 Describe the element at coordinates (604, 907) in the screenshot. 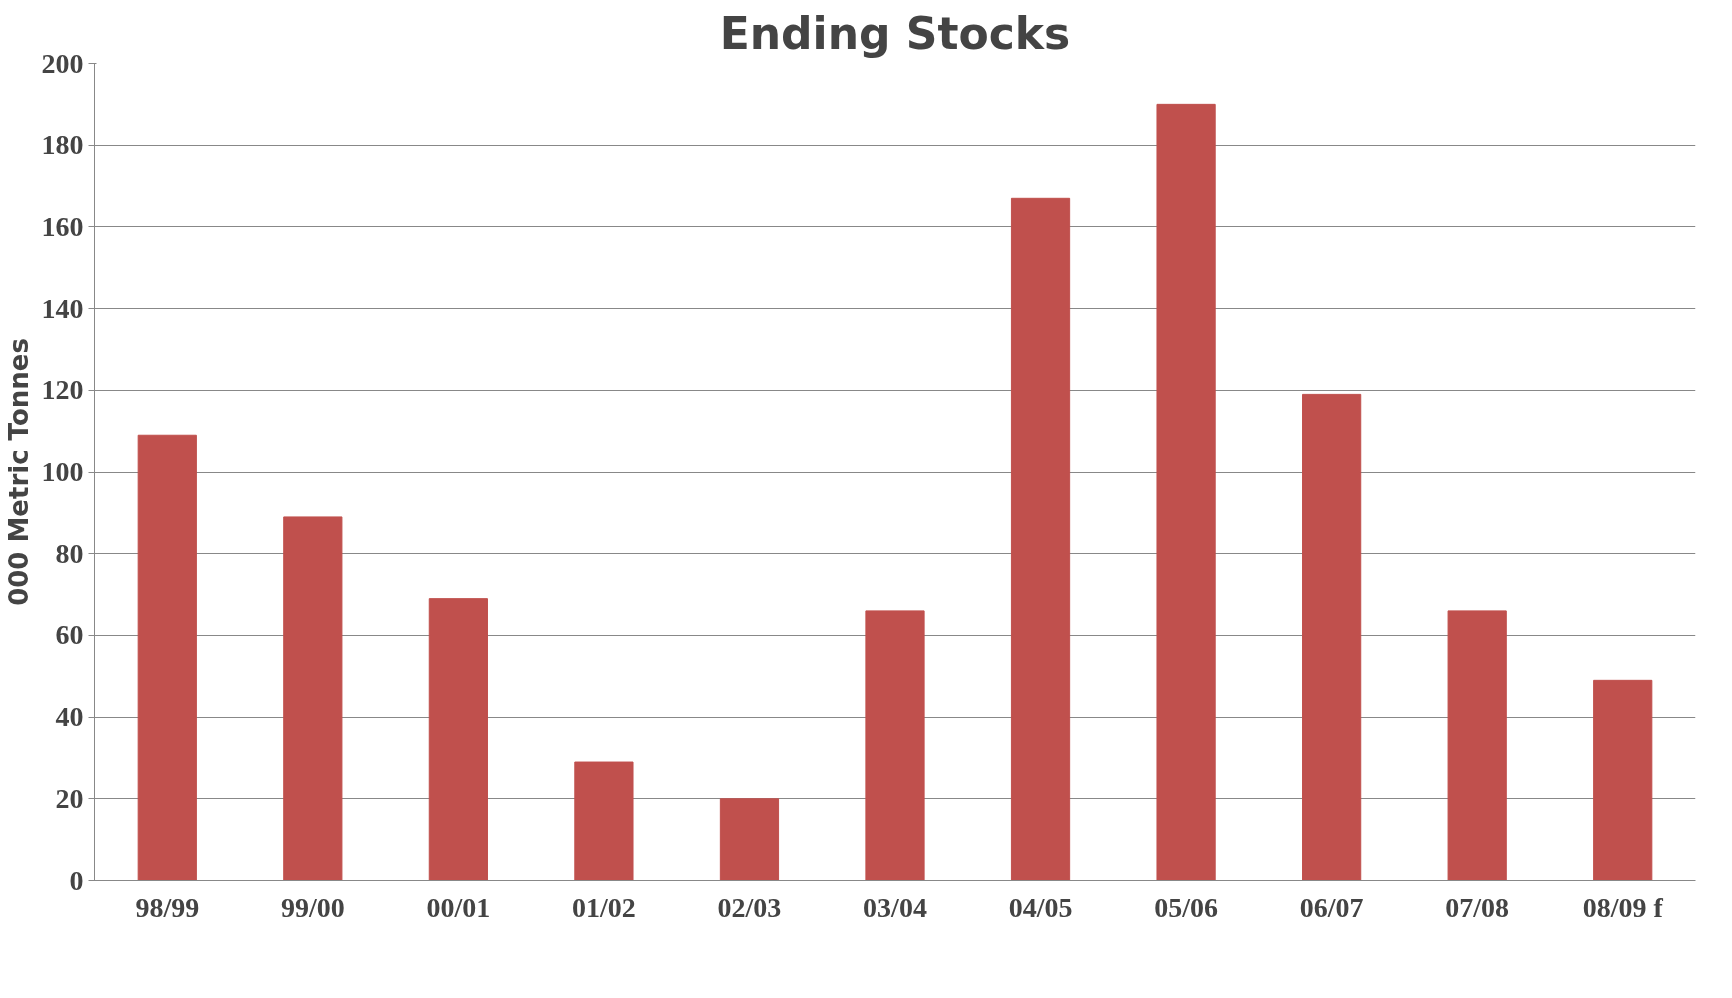

I see `x-tick-label: 01/02` at that location.